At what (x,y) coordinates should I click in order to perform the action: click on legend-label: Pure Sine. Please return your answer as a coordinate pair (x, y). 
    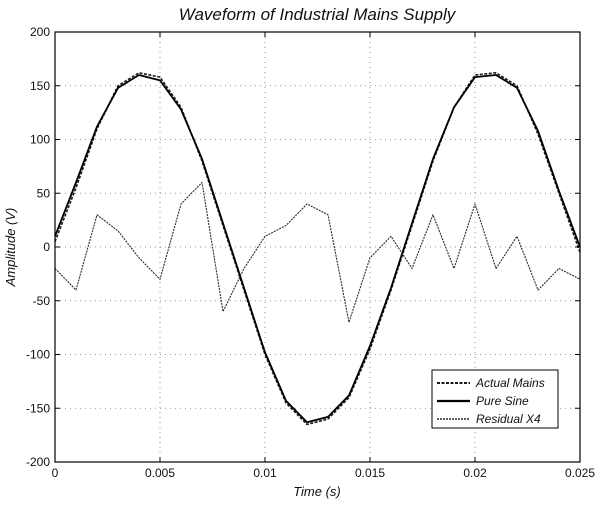
    Looking at the image, I should click on (502, 401).